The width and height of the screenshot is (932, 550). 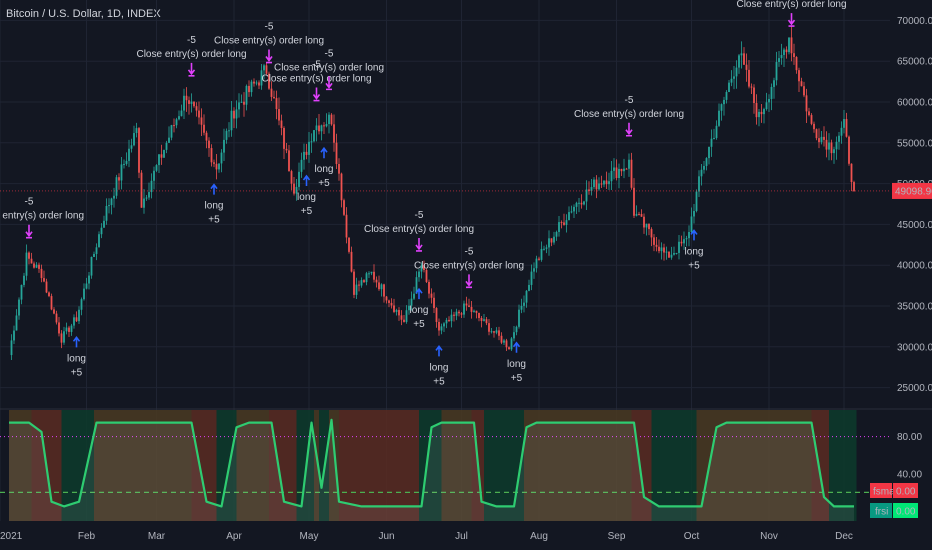 I want to click on x-tick-label: Jul, so click(x=461, y=536).